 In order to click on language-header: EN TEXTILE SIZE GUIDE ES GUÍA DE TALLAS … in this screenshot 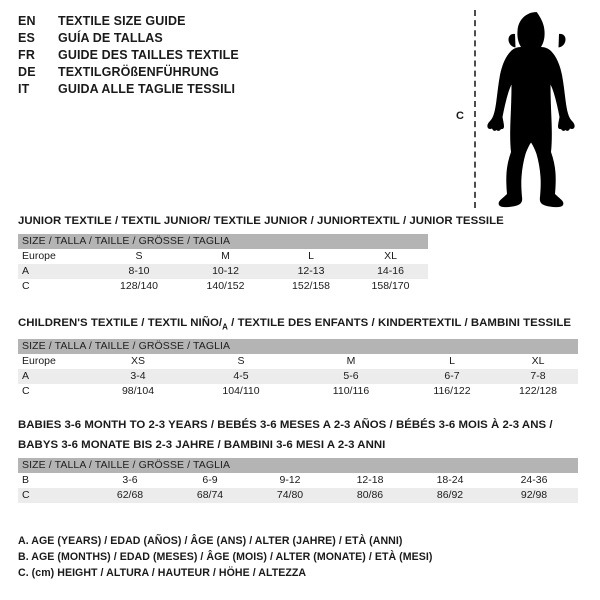, I will do `click(183, 56)`.